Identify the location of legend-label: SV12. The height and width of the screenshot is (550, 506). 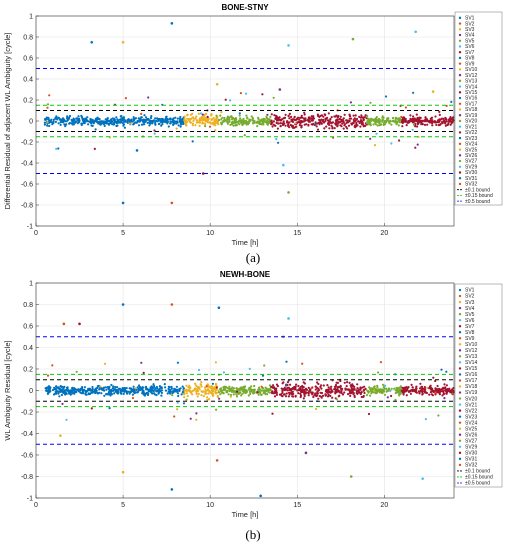
(471, 351).